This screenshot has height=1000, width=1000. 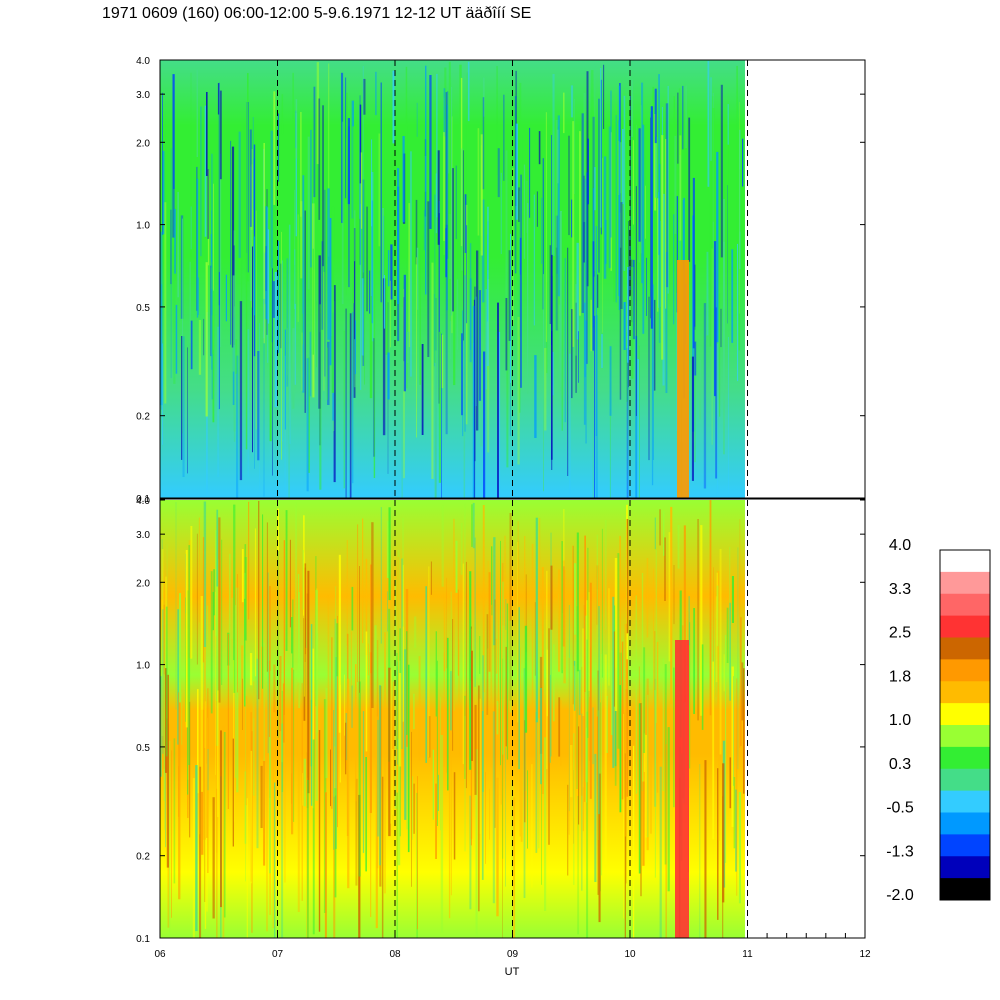 I want to click on x-tick-label: 06, so click(x=160, y=954).